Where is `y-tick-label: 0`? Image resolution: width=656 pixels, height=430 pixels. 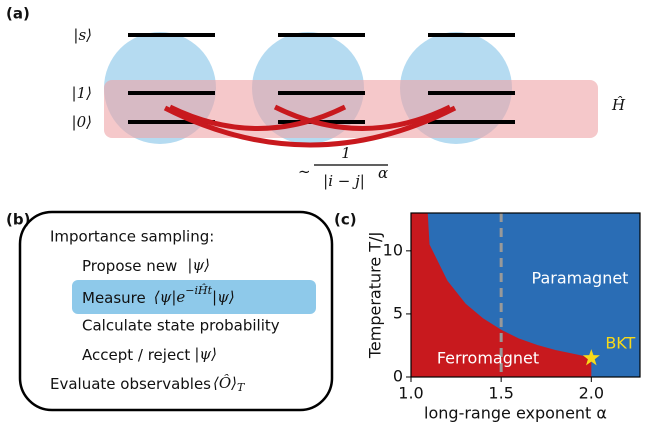
y-tick-label: 0 is located at coordinates (398, 376).